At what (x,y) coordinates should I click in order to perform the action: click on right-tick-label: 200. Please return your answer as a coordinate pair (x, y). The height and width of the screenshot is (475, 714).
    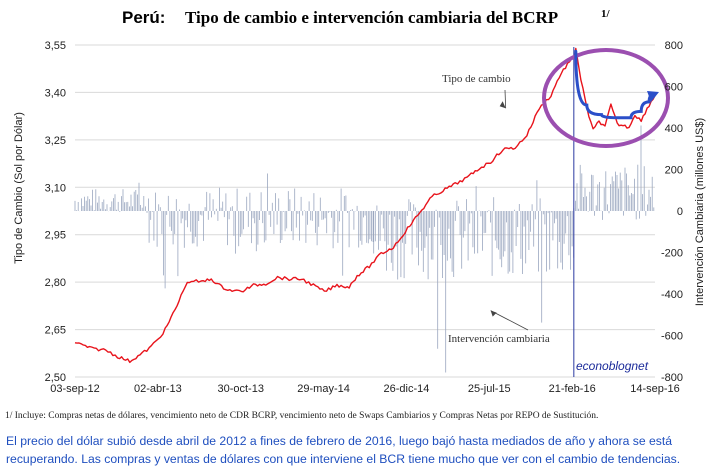
    Looking at the image, I should click on (674, 171).